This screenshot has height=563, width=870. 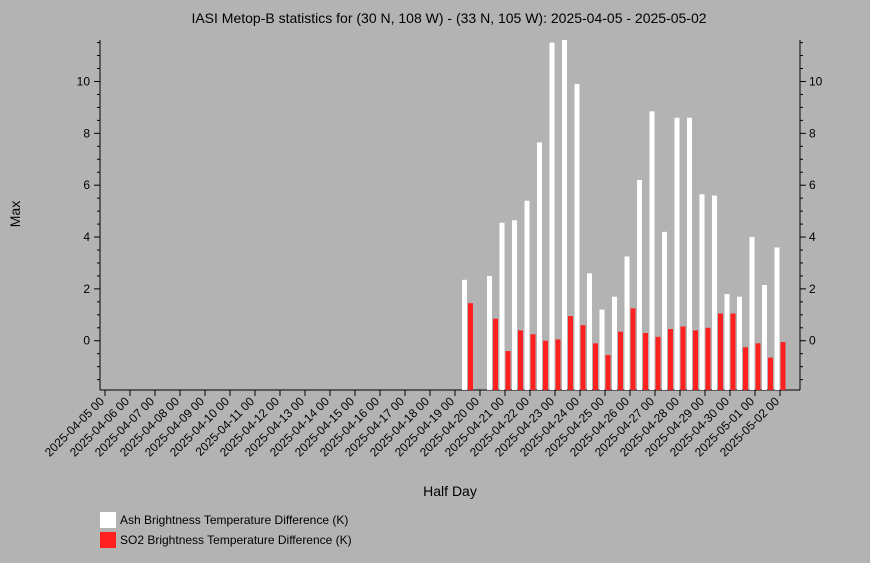 What do you see at coordinates (812, 289) in the screenshot?
I see `y-tick-label-right: 2` at bounding box center [812, 289].